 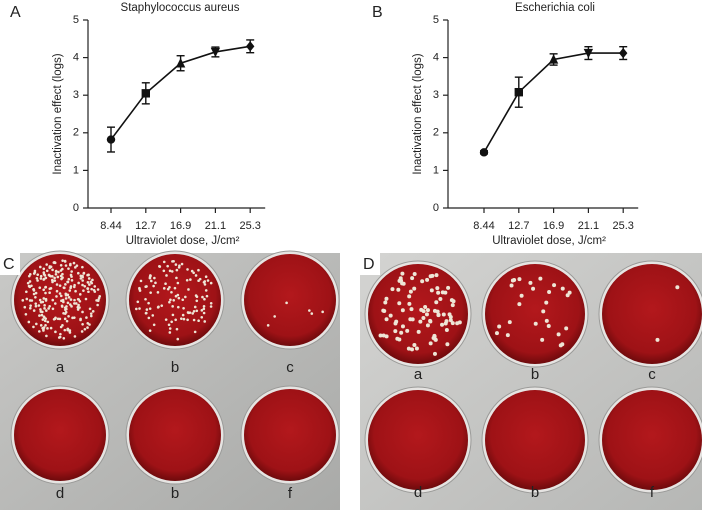 I want to click on panel-label: B, so click(x=377, y=12).